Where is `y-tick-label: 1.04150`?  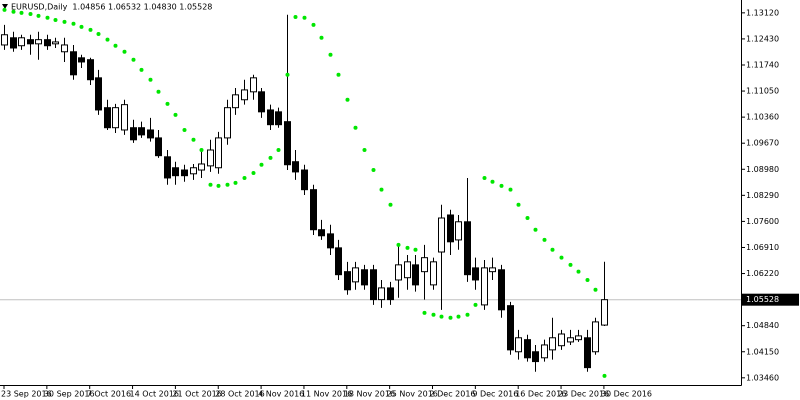
y-tick-label: 1.04150 is located at coordinates (762, 351).